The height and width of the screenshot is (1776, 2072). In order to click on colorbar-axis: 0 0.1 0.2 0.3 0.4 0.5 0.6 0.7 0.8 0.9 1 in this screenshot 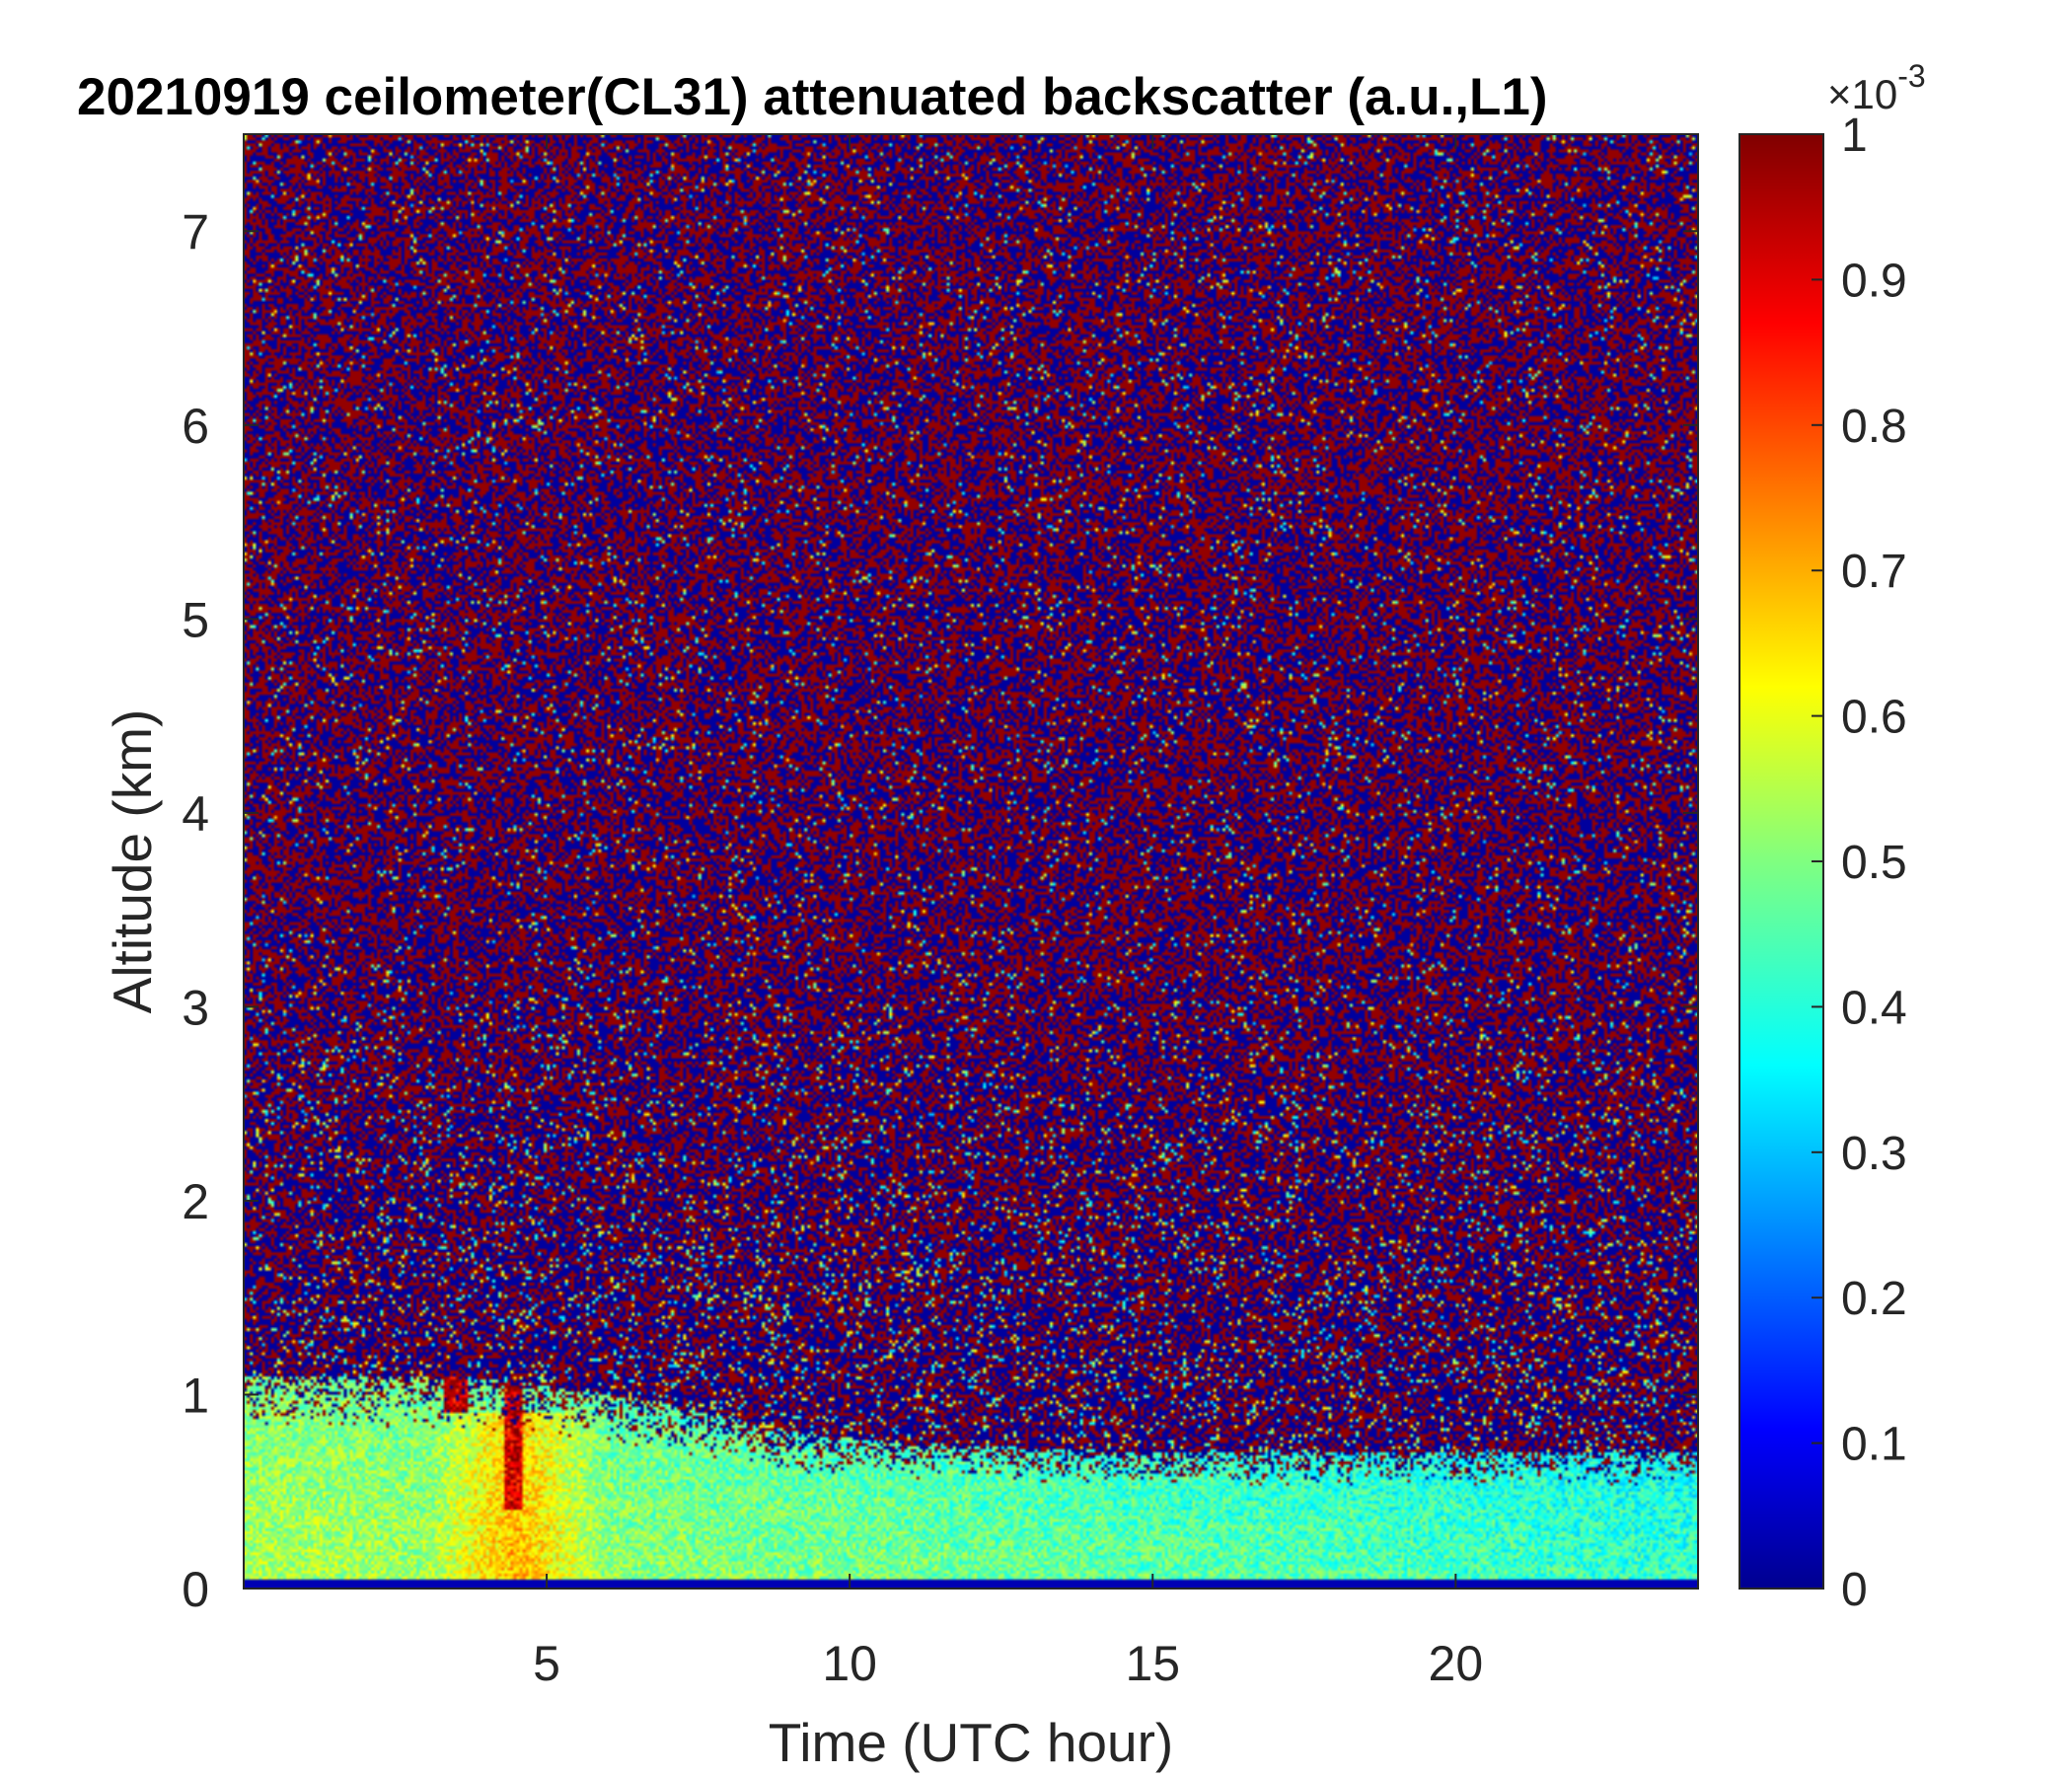, I will do `click(1860, 863)`.